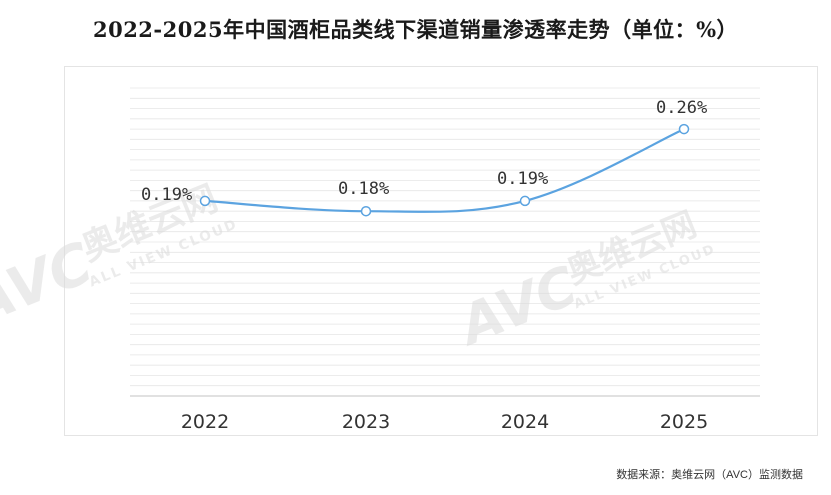  What do you see at coordinates (415, 29) in the screenshot?
I see `chart-title: 2022-2025年中国酒柜品类线下渠道销量渗透率走势（单位：%）` at bounding box center [415, 29].